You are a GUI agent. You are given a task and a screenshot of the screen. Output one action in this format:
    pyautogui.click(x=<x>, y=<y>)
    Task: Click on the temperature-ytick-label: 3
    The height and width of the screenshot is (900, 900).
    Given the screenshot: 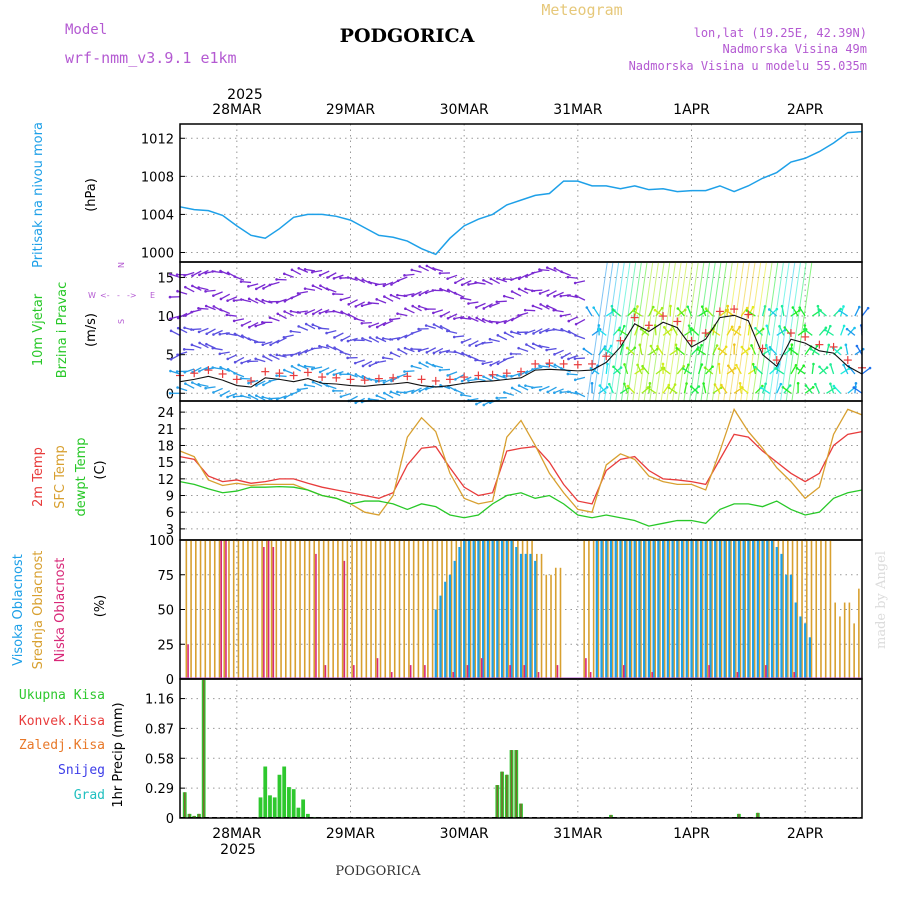 What is the action you would take?
    pyautogui.click(x=170, y=530)
    